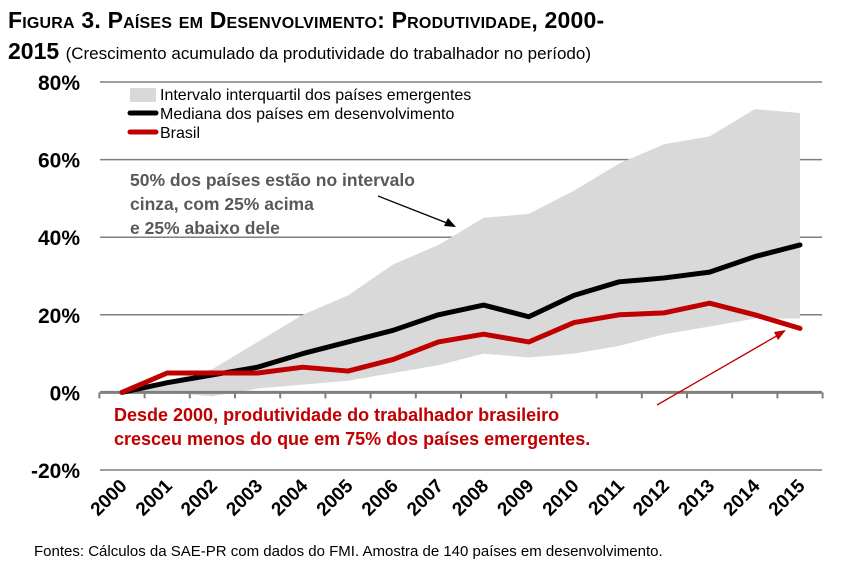 This screenshot has height=572, width=857. Describe the element at coordinates (199, 498) in the screenshot. I see `x-tick-label: 2002` at that location.